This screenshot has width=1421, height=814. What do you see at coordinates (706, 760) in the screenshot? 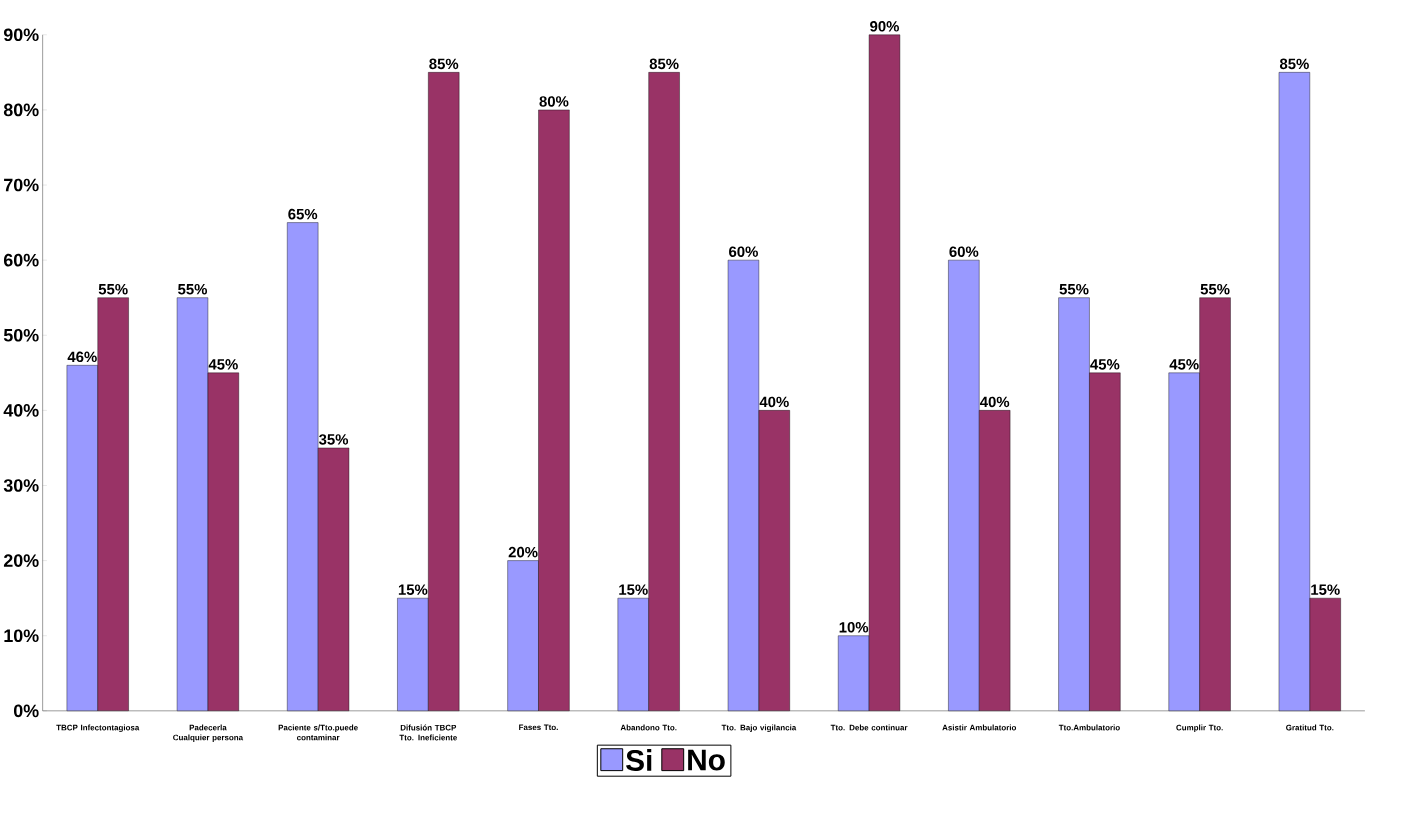
I see `legend-label: No` at bounding box center [706, 760].